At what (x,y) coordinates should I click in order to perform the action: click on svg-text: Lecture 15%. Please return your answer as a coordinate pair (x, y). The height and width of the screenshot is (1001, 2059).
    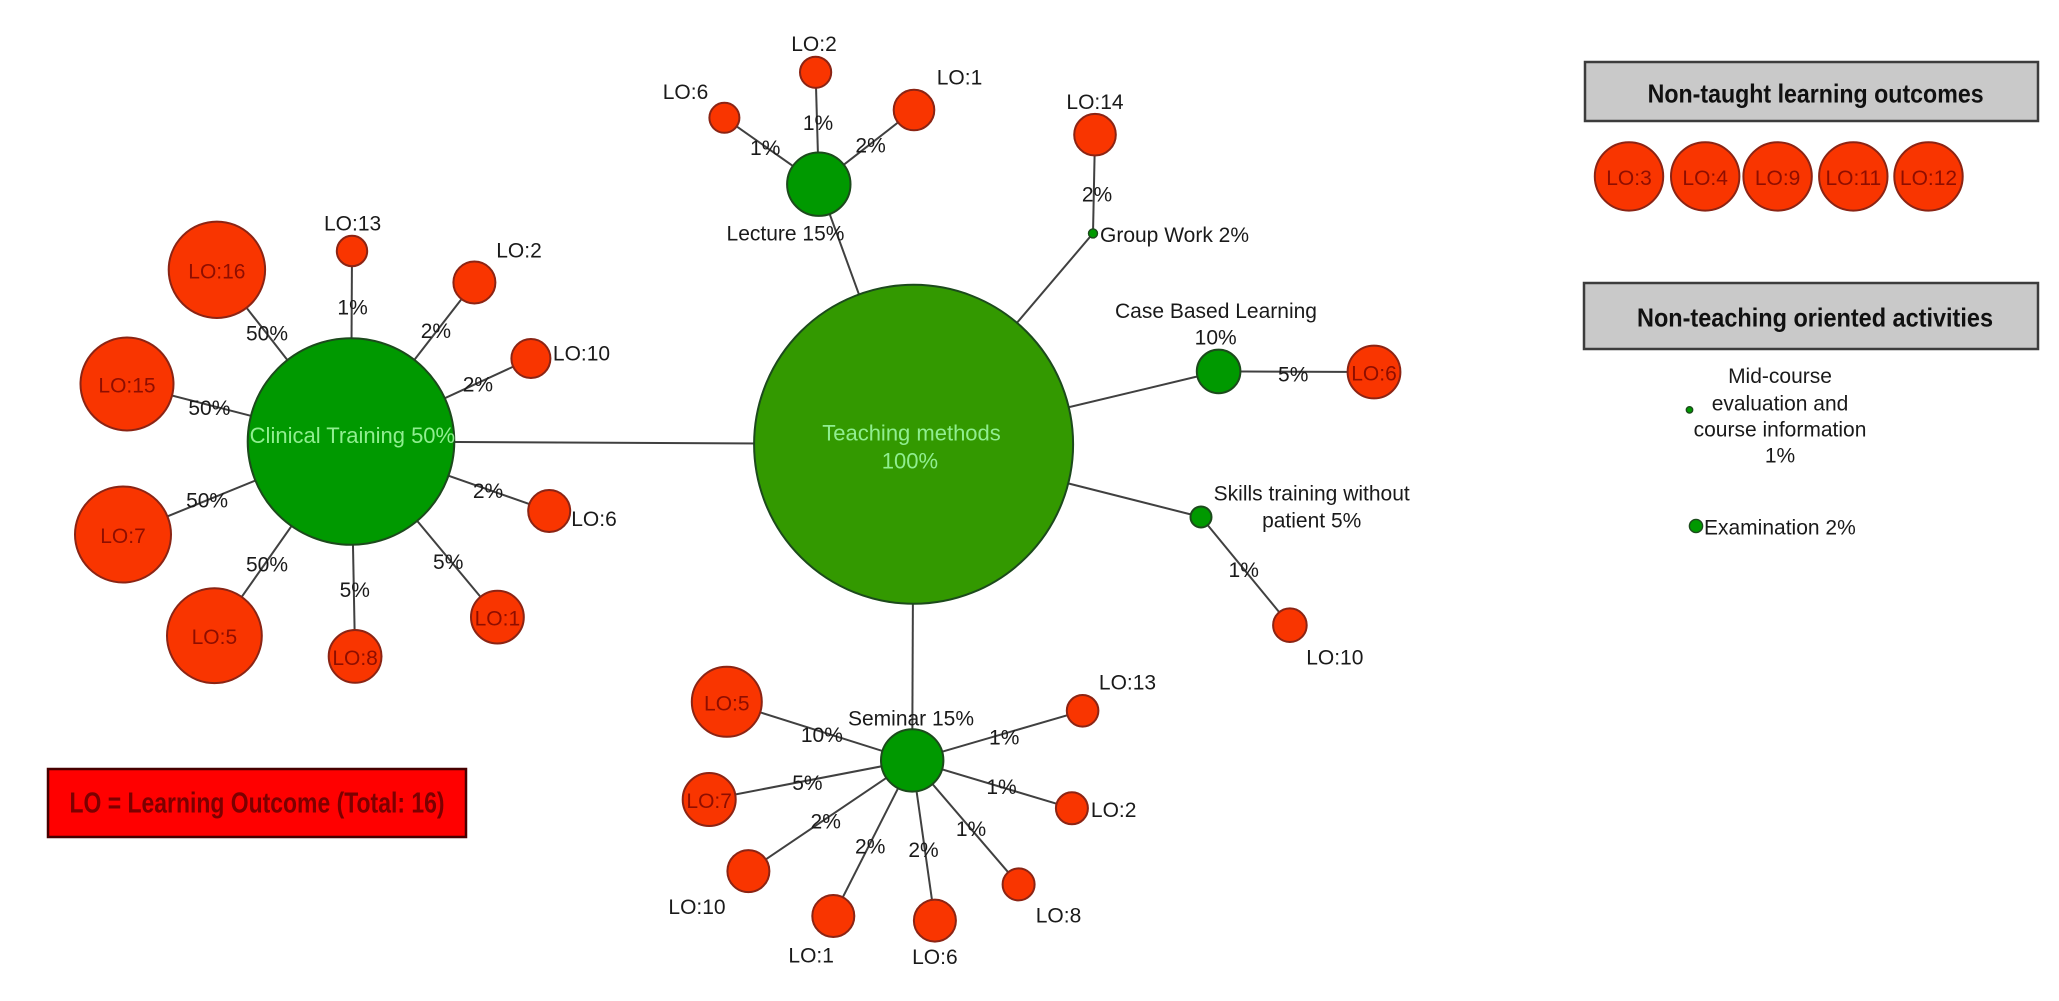
    Looking at the image, I should click on (786, 234).